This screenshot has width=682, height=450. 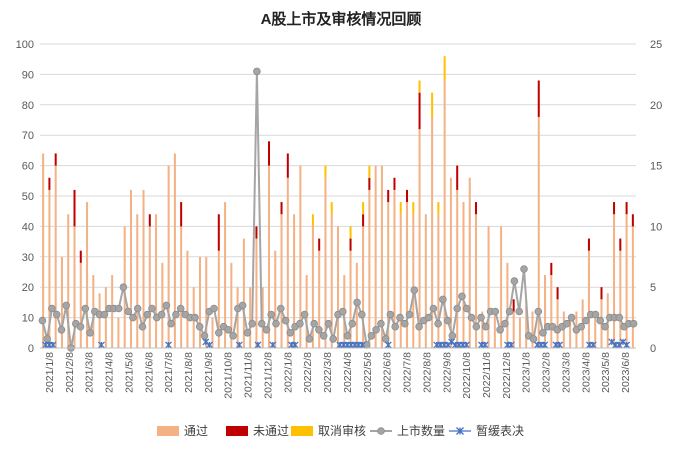 What do you see at coordinates (271, 431) in the screenshot?
I see `legend-label: 未通过` at bounding box center [271, 431].